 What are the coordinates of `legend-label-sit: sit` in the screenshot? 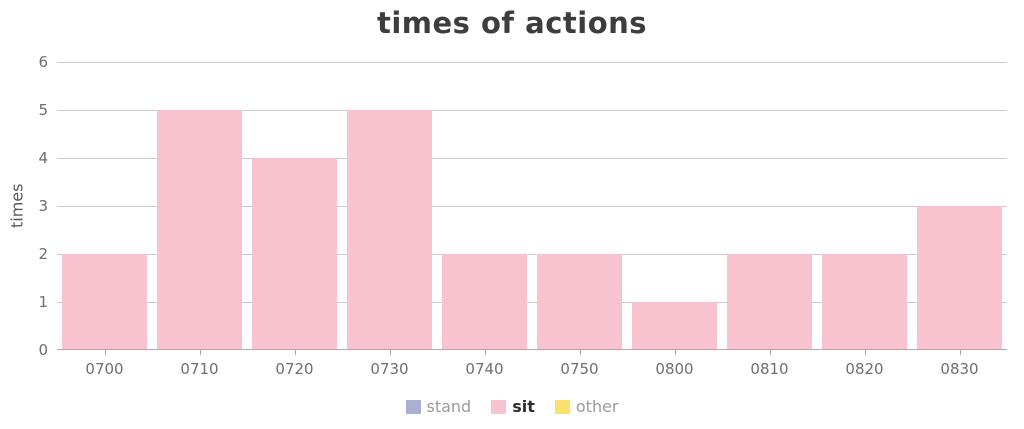 It's located at (523, 406).